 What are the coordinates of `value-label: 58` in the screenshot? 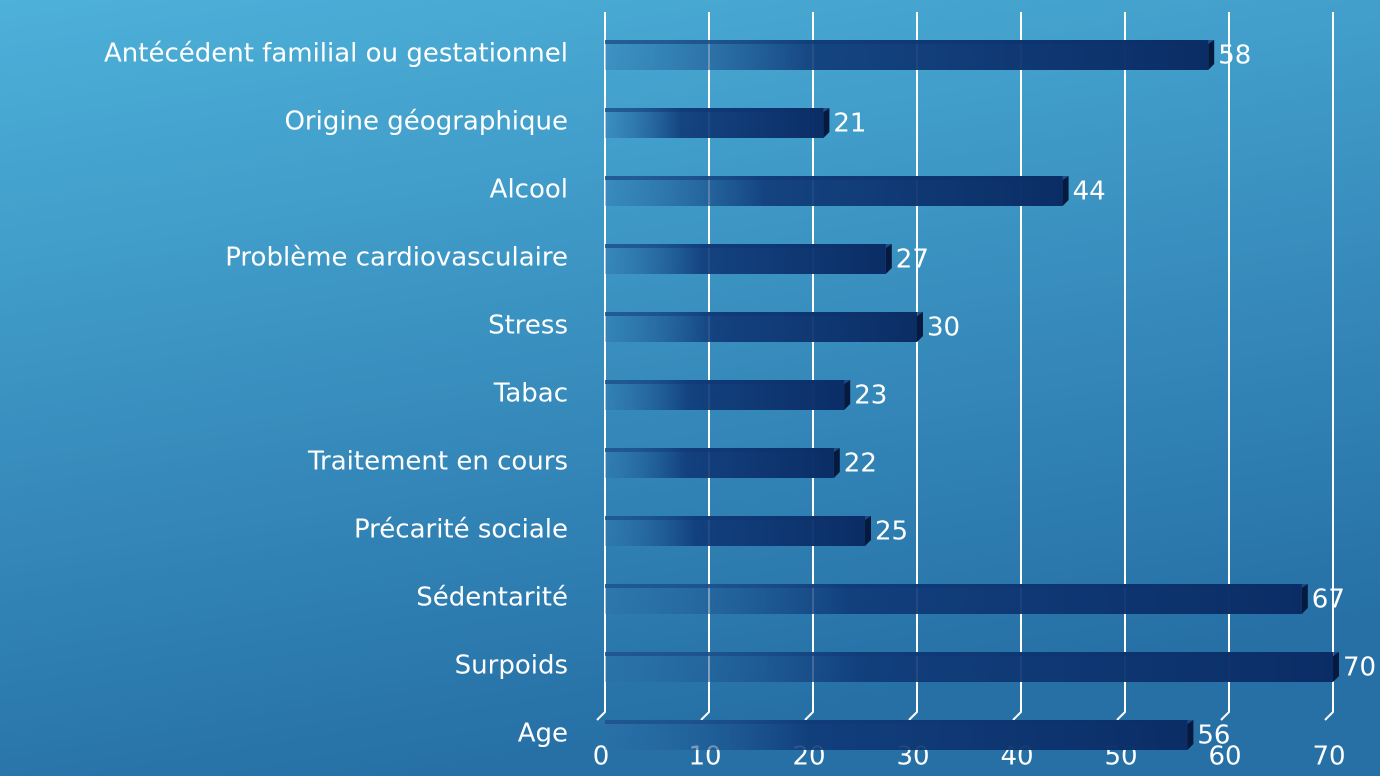 It's located at (1234, 56).